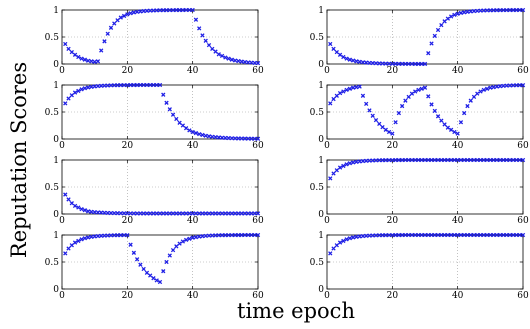 This screenshot has height=329, width=530. I want to click on plot-frame, so click(160, 37).